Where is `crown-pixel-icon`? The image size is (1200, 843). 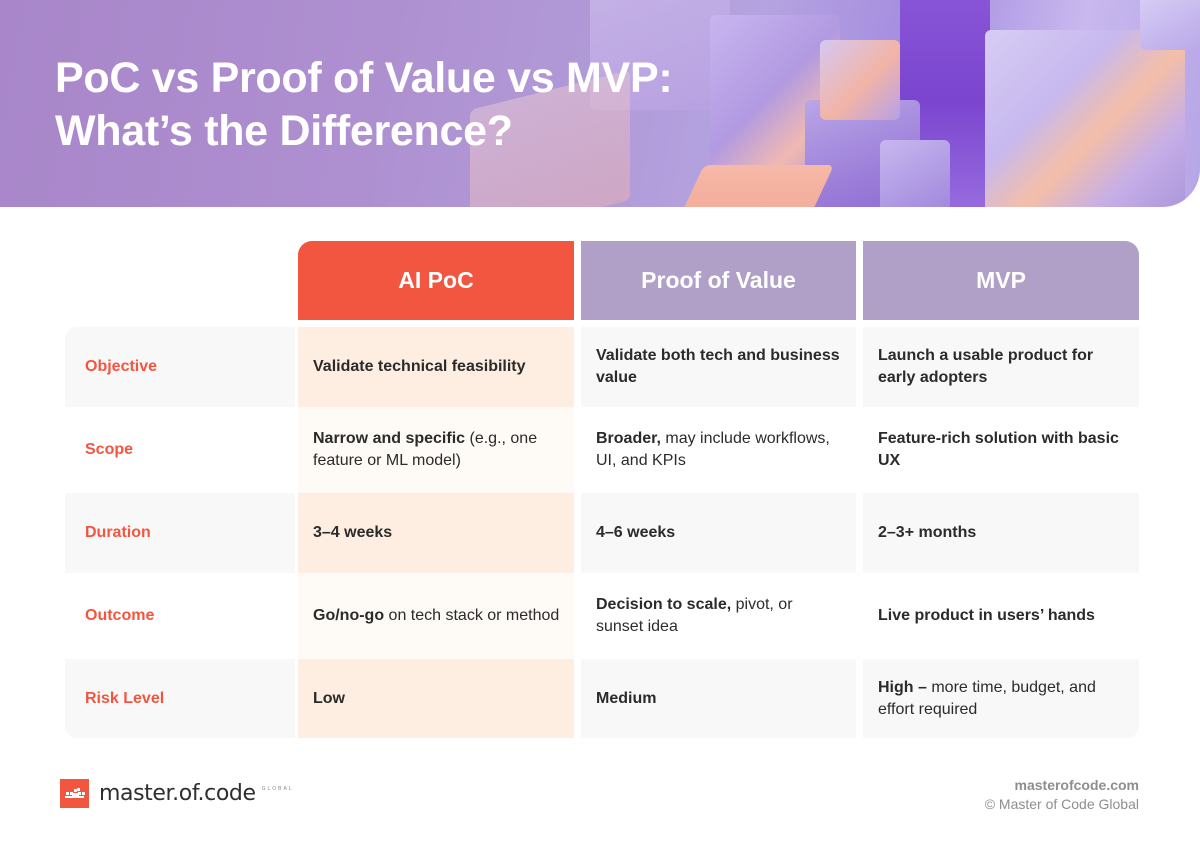
crown-pixel-icon is located at coordinates (74, 793).